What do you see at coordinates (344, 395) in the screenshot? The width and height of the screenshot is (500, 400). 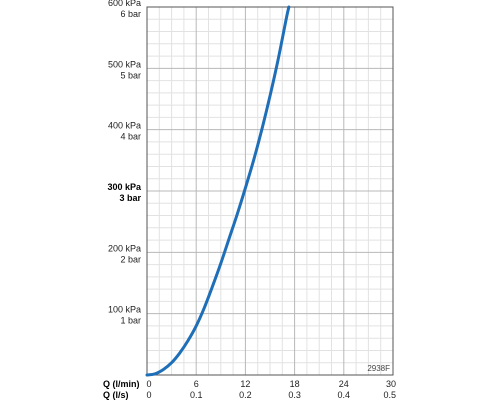 I see `x-tick-label-ls: 0.4` at bounding box center [344, 395].